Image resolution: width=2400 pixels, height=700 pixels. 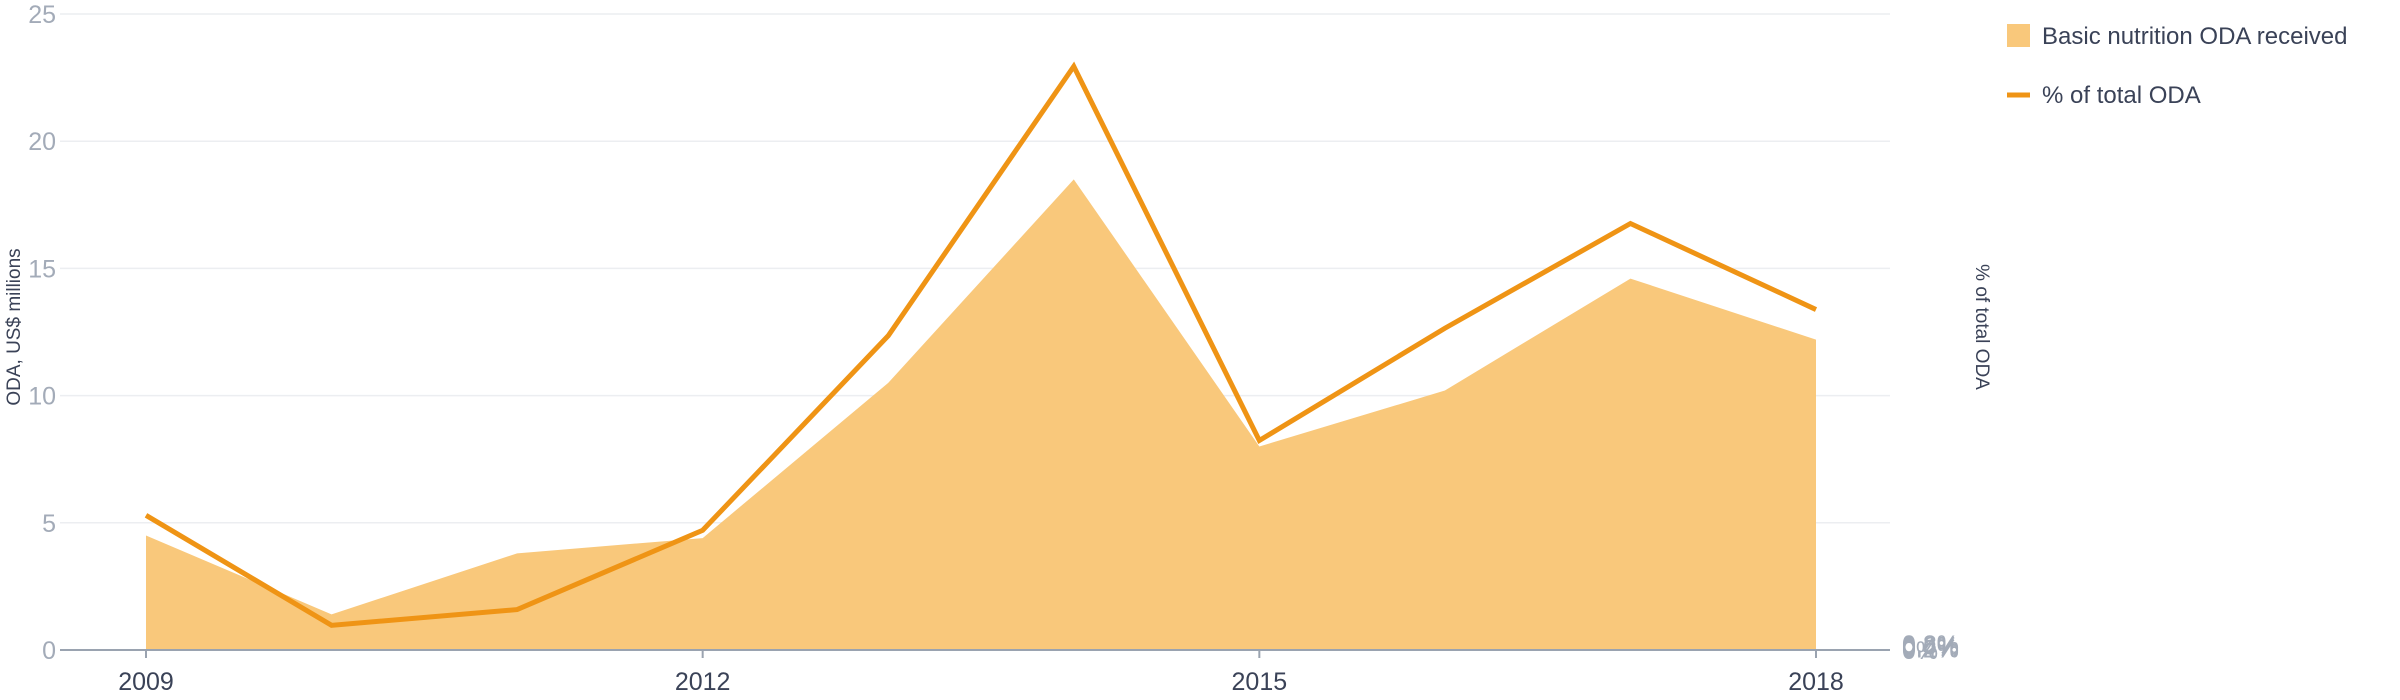 I want to click on right-axis-ticks: 0%0.2%0.4%0.6%0.8%, so click(x=1930, y=648).